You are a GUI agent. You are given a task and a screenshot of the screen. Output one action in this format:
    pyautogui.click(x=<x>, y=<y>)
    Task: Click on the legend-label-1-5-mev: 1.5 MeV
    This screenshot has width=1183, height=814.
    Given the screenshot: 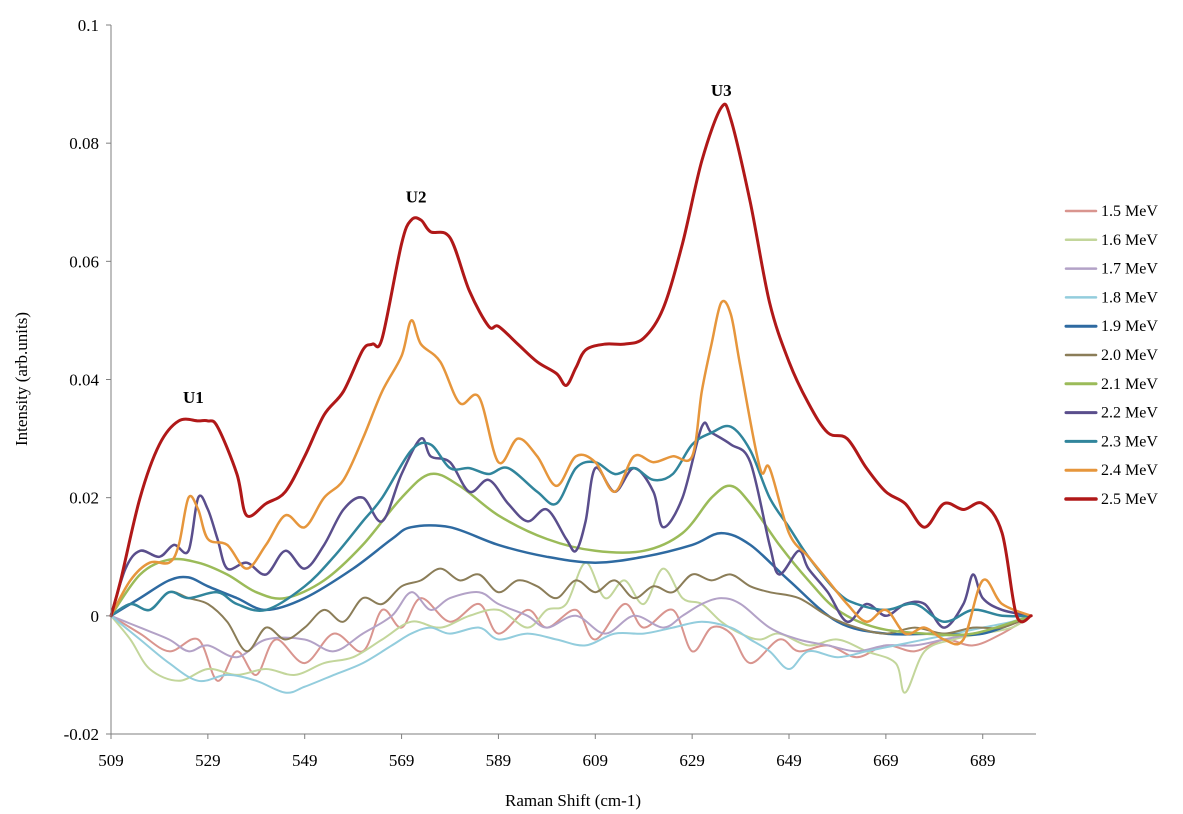 What is the action you would take?
    pyautogui.click(x=1129, y=211)
    